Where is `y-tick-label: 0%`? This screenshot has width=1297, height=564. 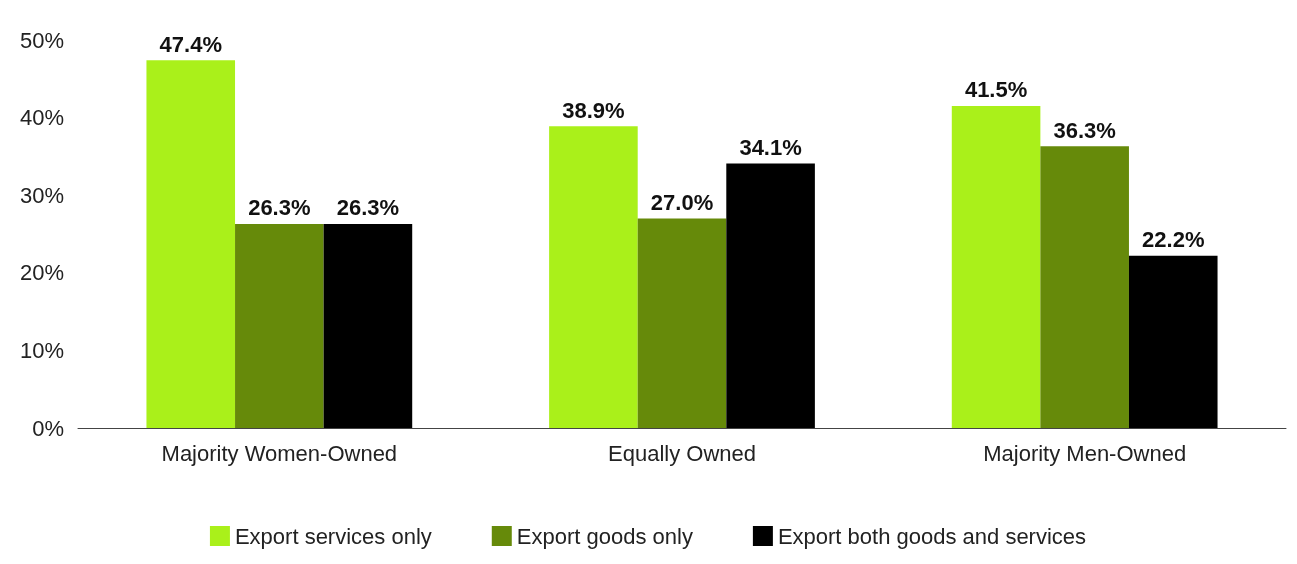 y-tick-label: 0% is located at coordinates (48, 428).